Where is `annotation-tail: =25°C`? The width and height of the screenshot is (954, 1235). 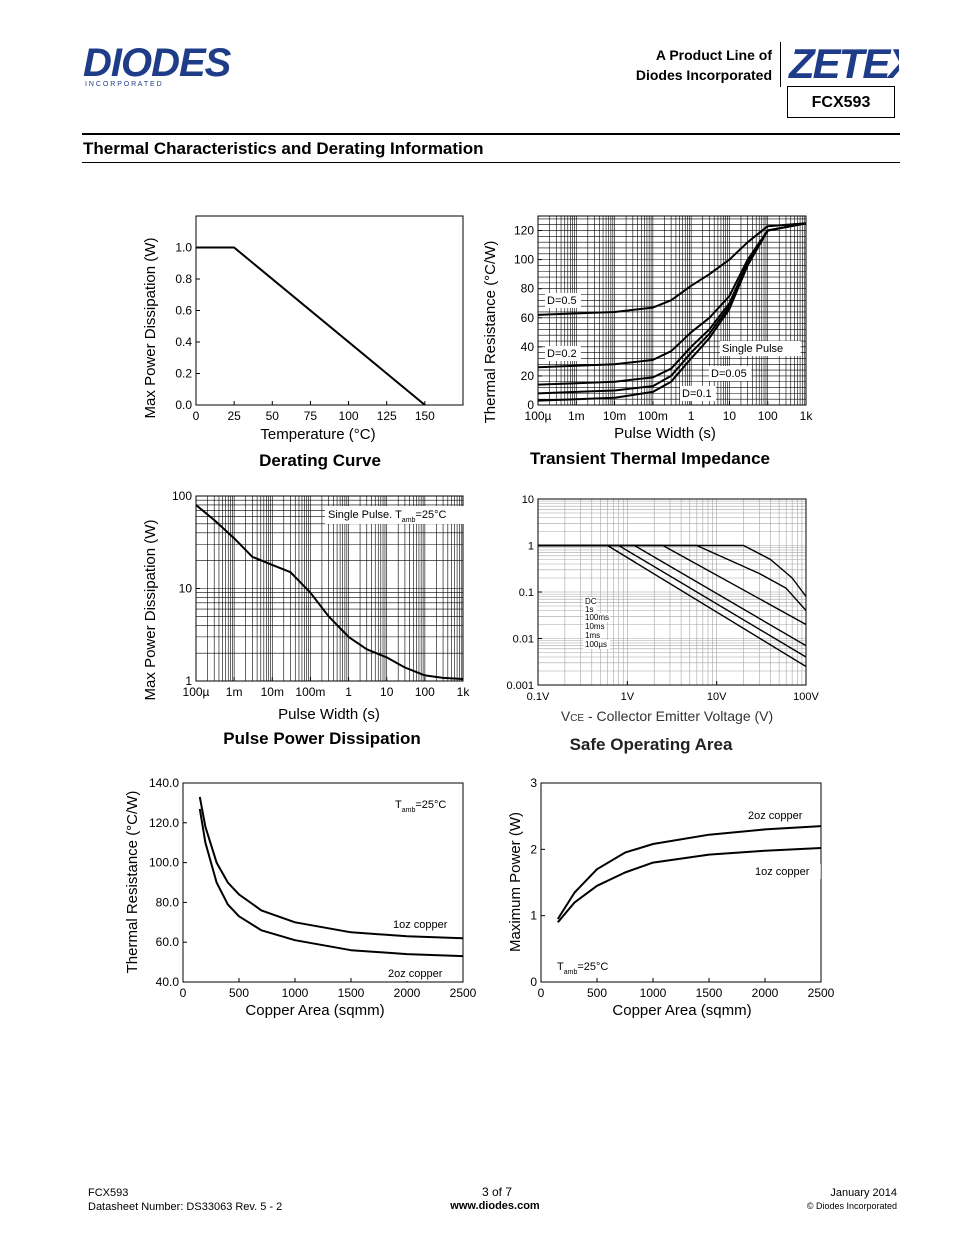
annotation-tail: =25°C is located at coordinates (430, 805).